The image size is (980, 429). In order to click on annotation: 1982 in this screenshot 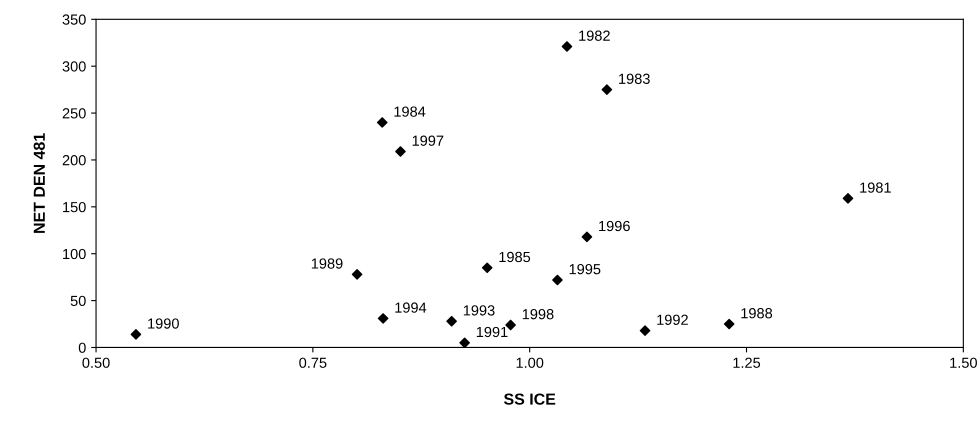, I will do `click(594, 35)`.